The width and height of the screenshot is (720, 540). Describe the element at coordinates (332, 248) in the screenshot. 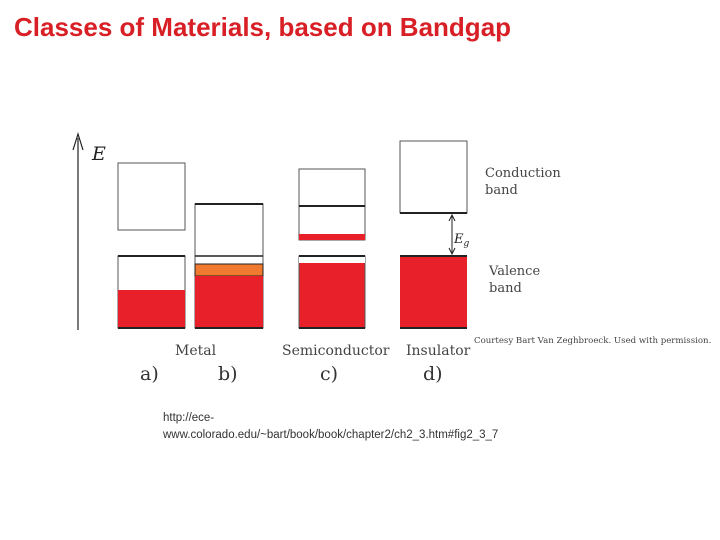

I see `panel-c` at that location.